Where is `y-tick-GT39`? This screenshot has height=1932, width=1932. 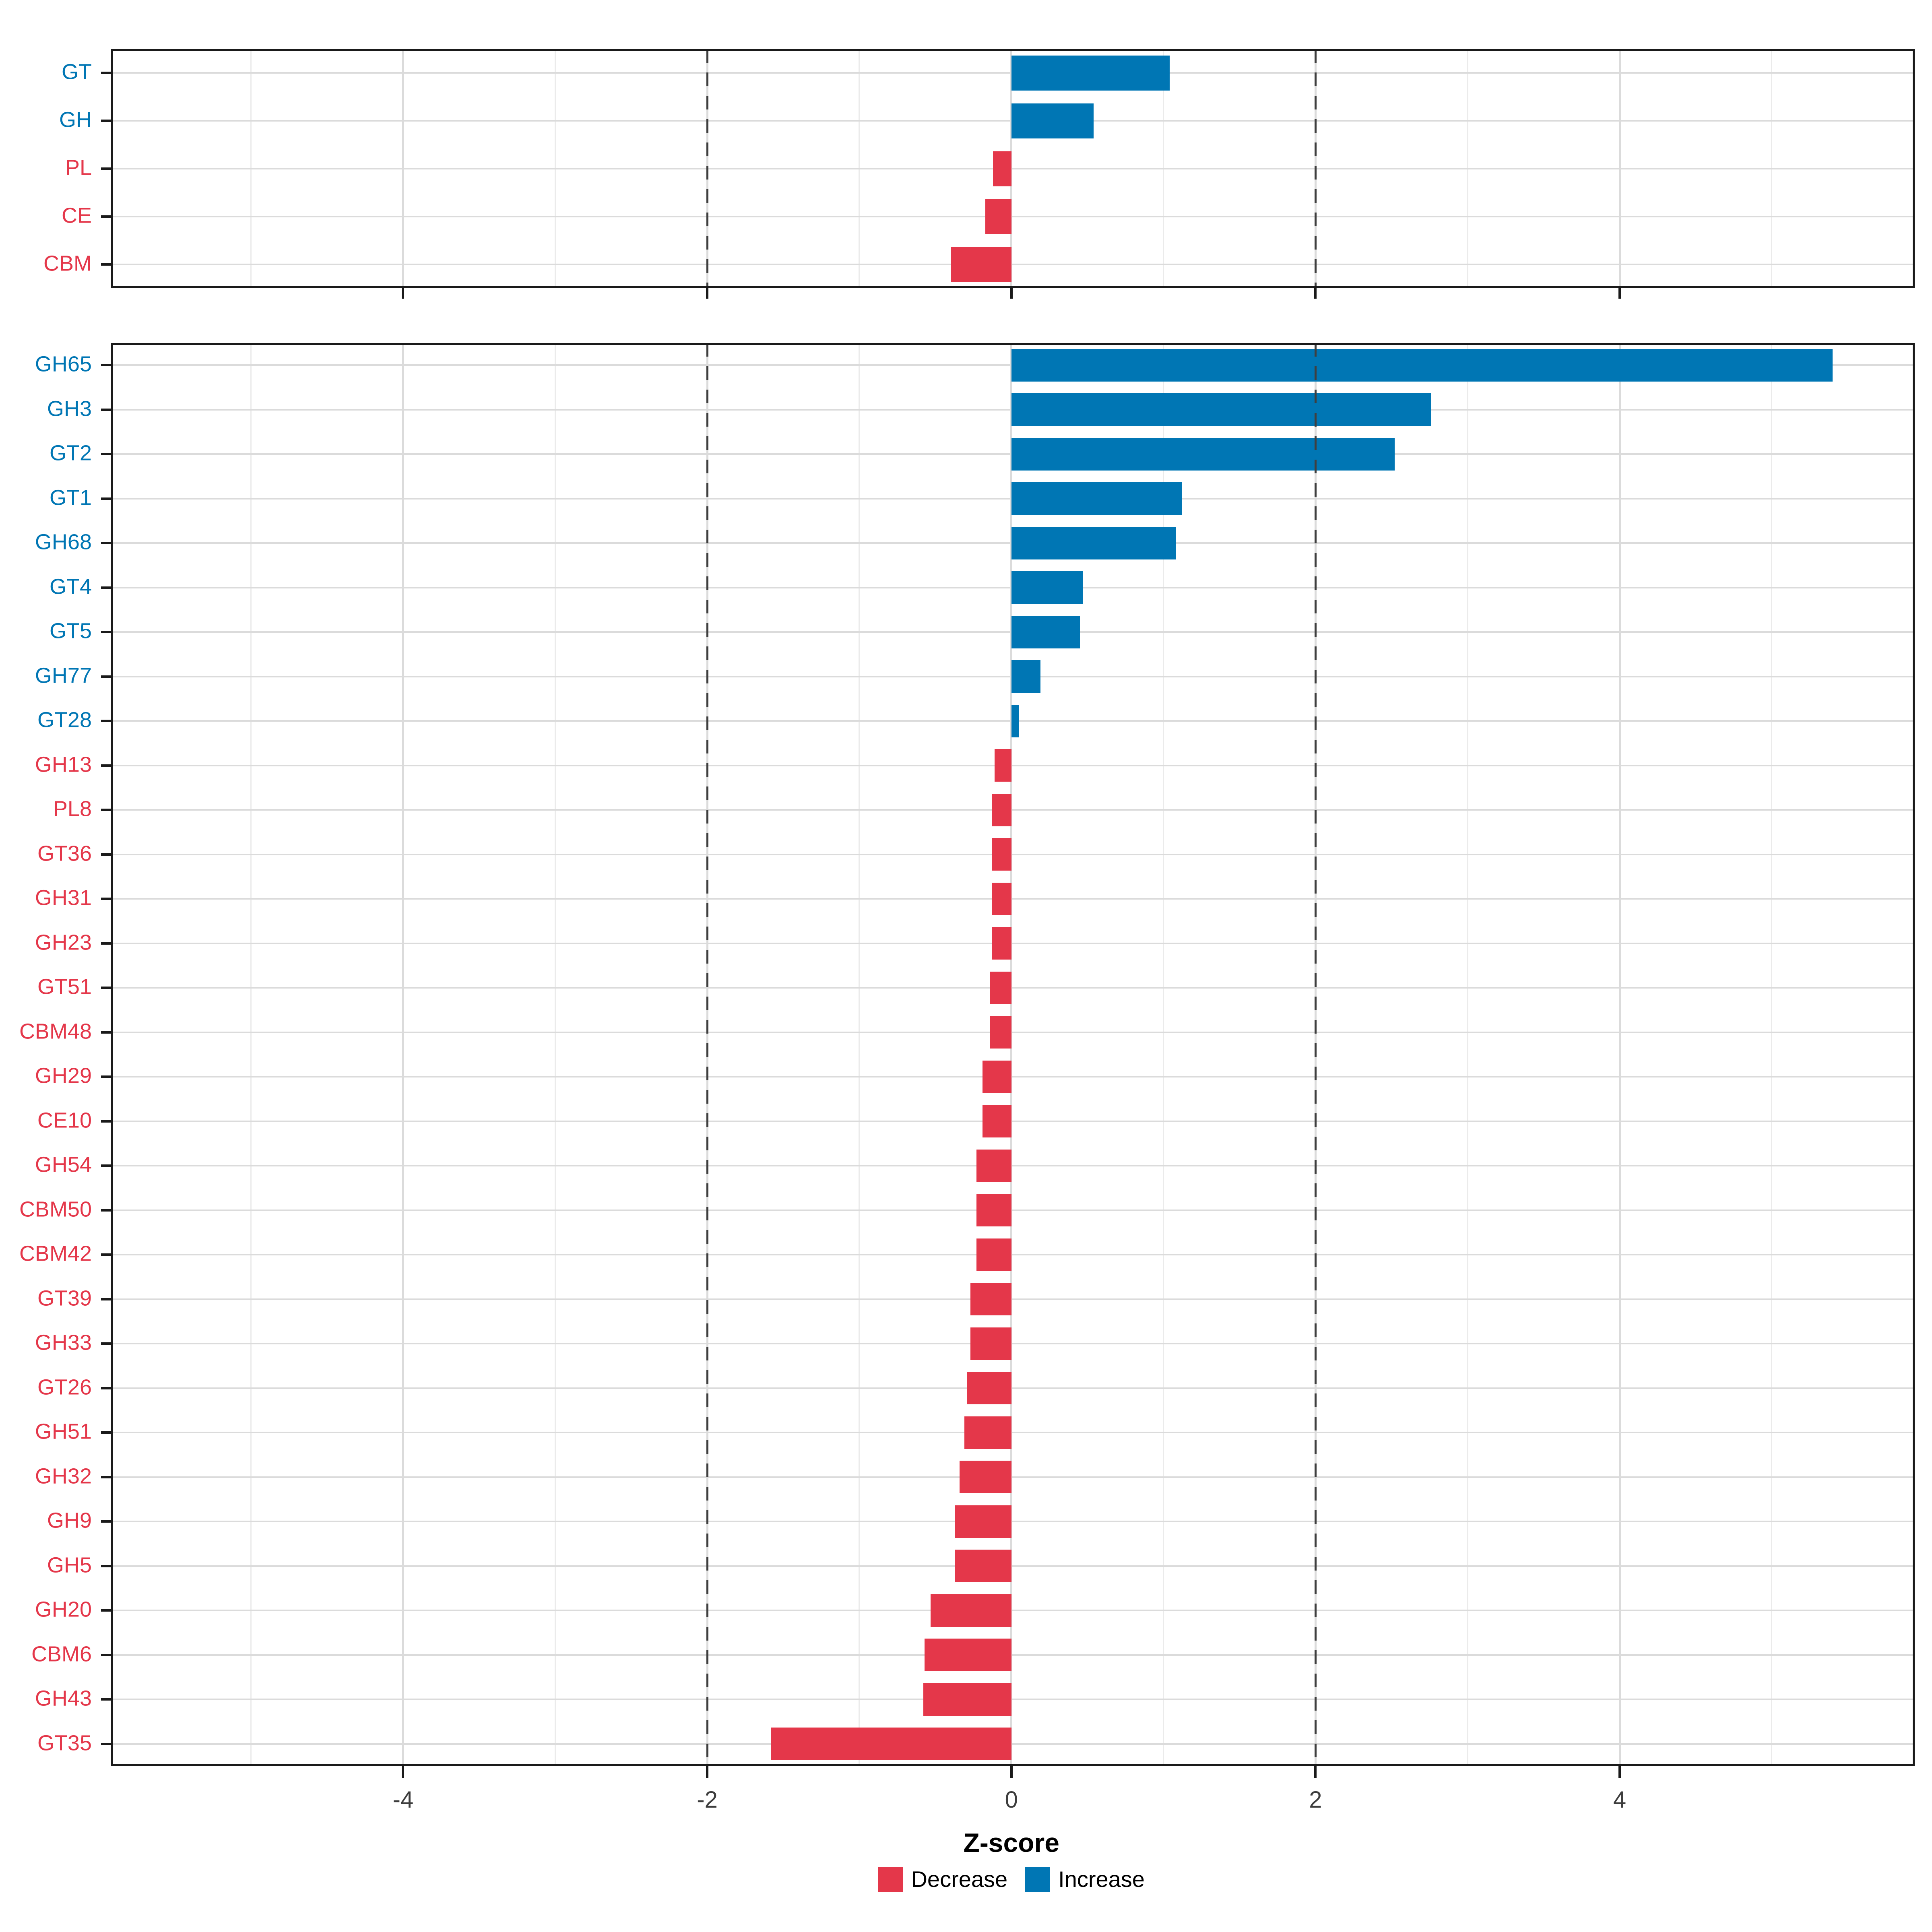
y-tick-GT39 is located at coordinates (106, 1299).